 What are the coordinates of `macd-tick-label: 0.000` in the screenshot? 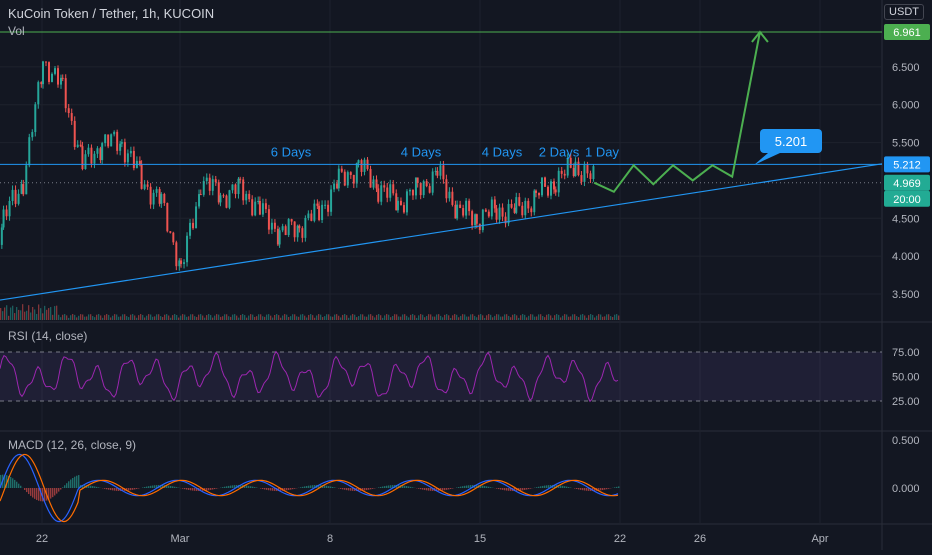 It's located at (906, 489).